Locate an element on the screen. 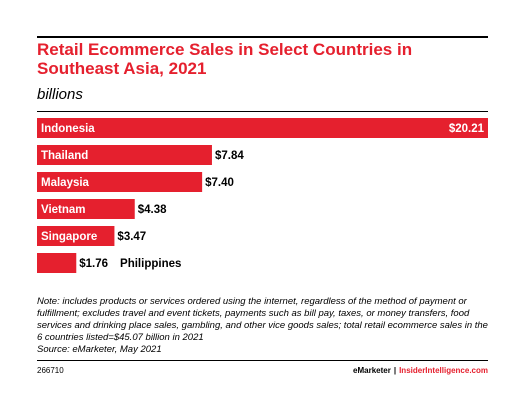 The height and width of the screenshot is (412, 521). category-label: Singapore is located at coordinates (69, 237).